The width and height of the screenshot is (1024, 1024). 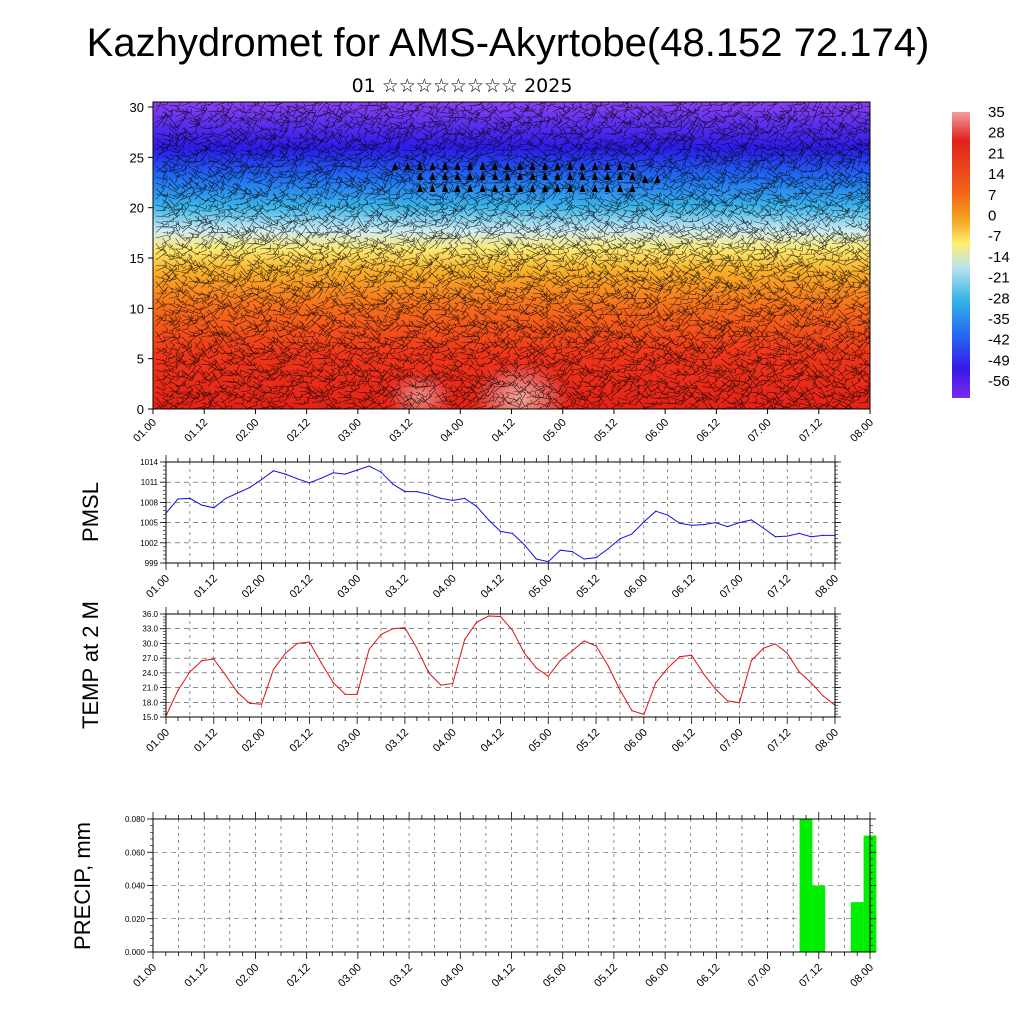 I want to click on x-tick-label: 02.12, so click(x=302, y=587).